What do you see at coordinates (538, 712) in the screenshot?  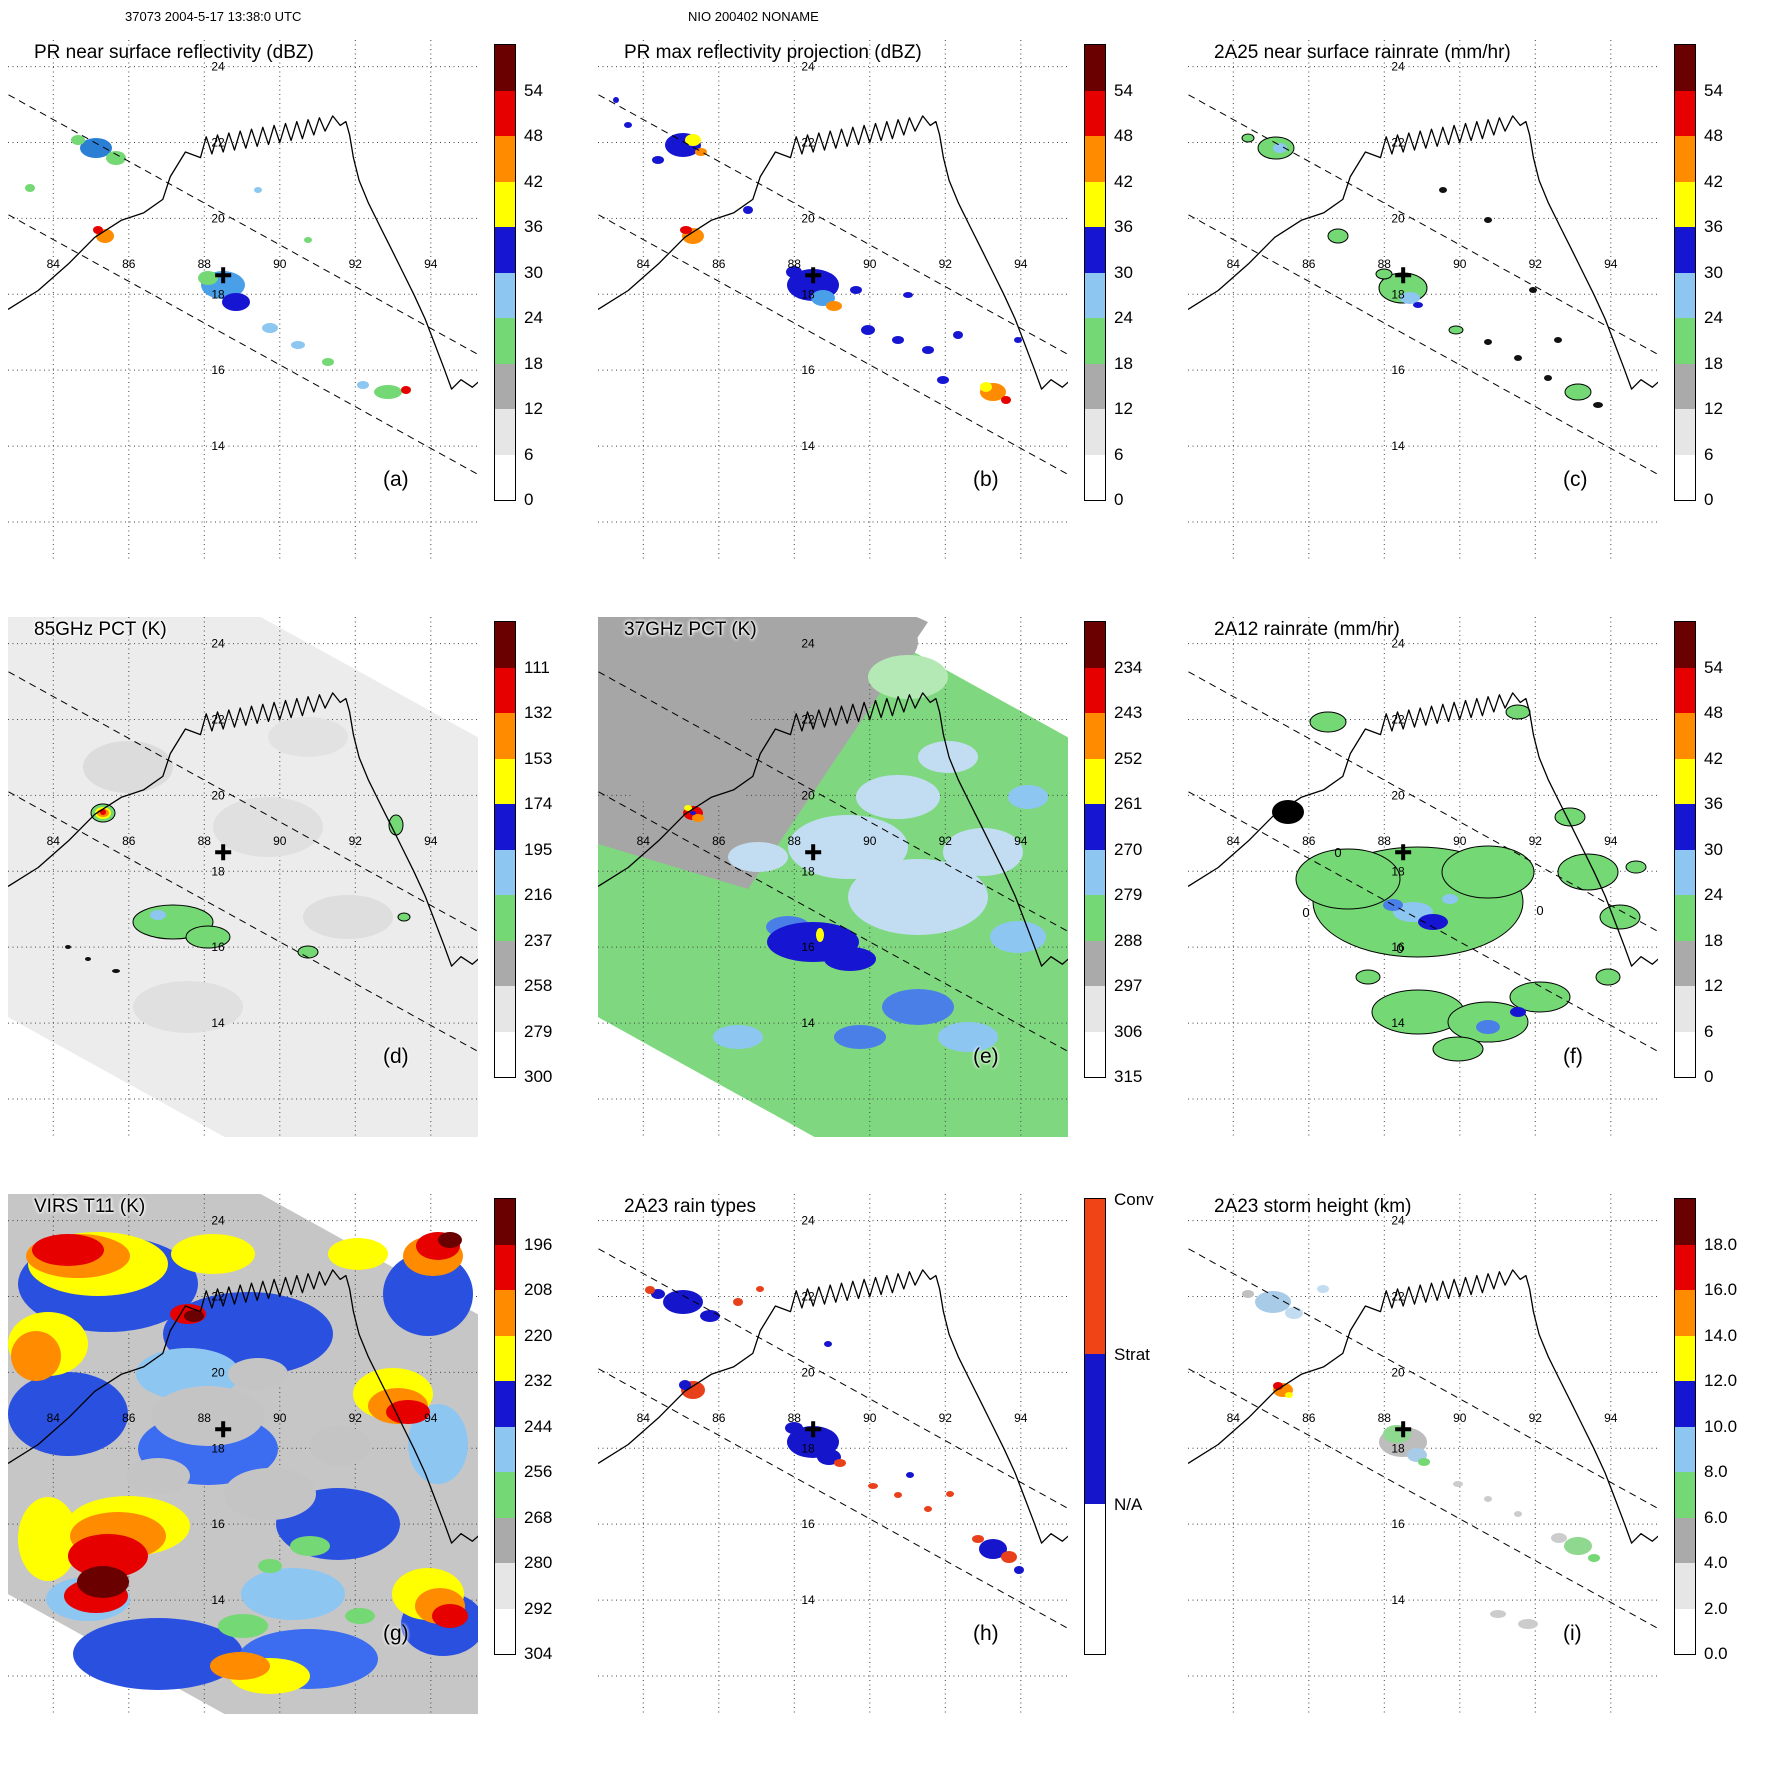 I see `colorbar-tick-label: 132` at bounding box center [538, 712].